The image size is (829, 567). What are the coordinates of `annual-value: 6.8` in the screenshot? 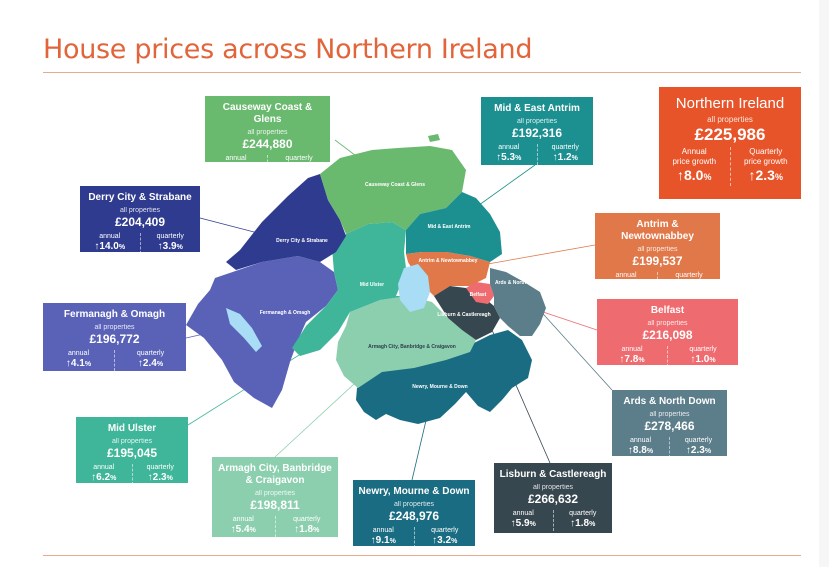 It's located at (235, 168).